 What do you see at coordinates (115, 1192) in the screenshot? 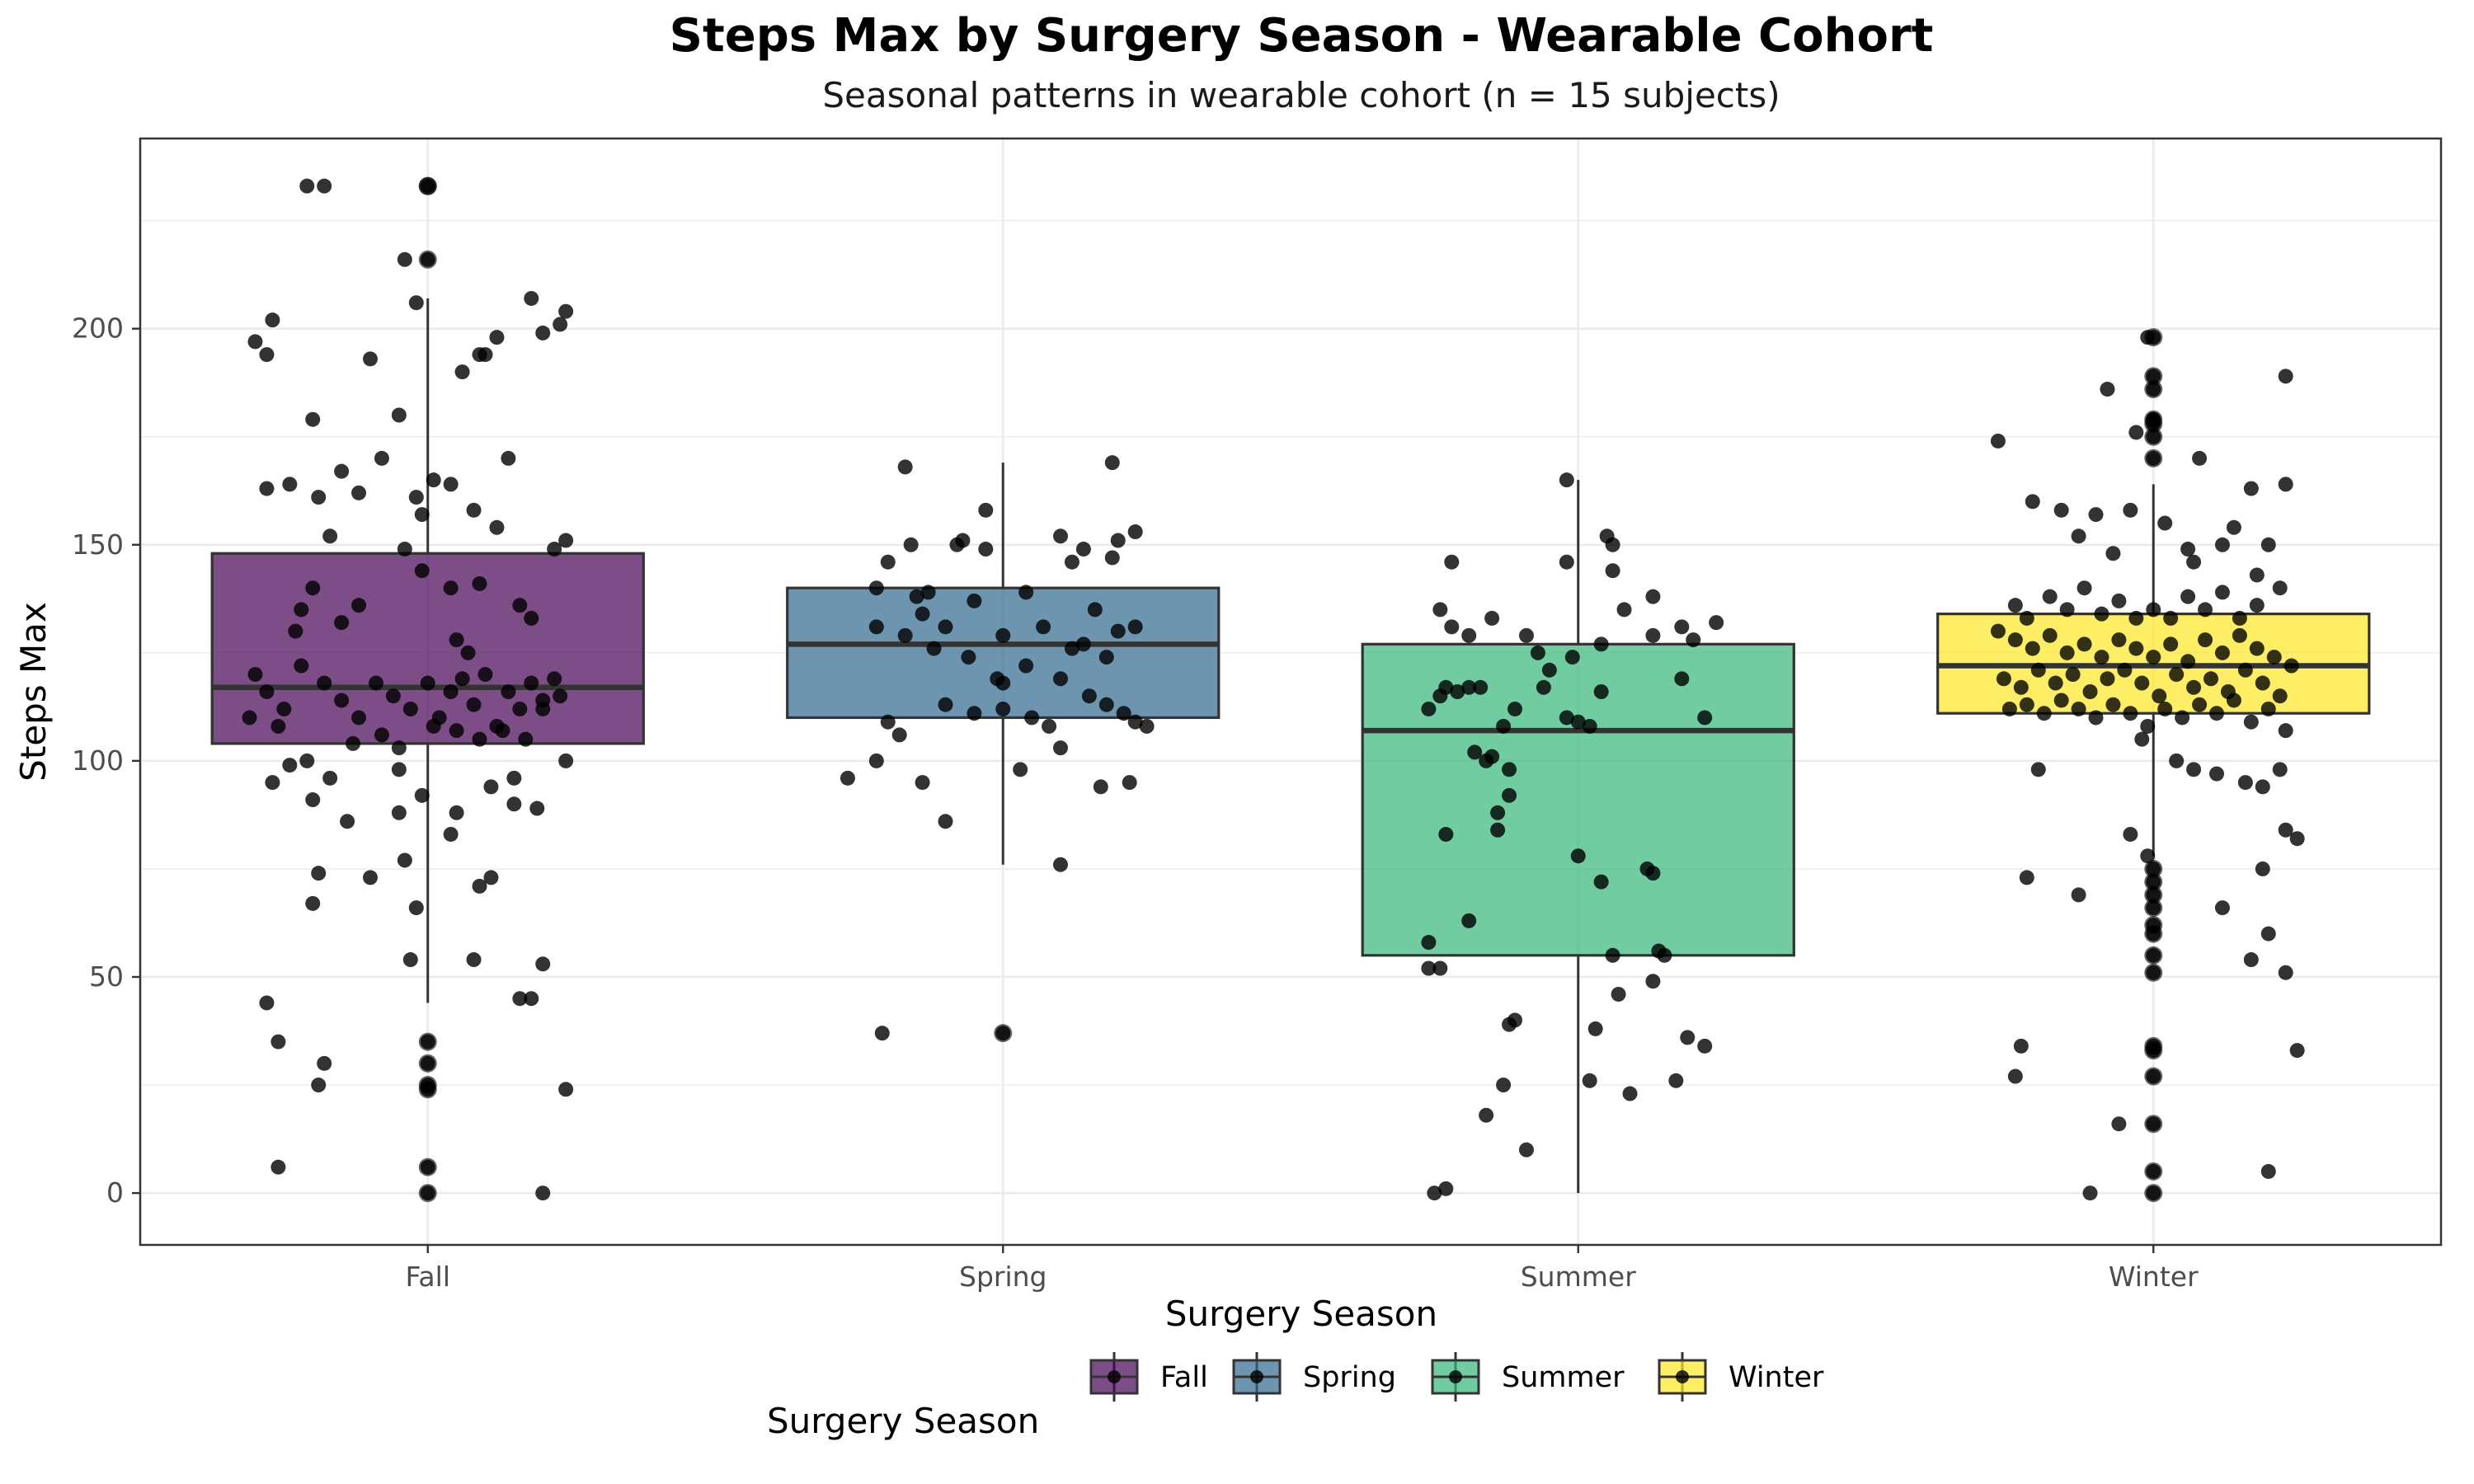
I see `y-tick-label: 0` at bounding box center [115, 1192].